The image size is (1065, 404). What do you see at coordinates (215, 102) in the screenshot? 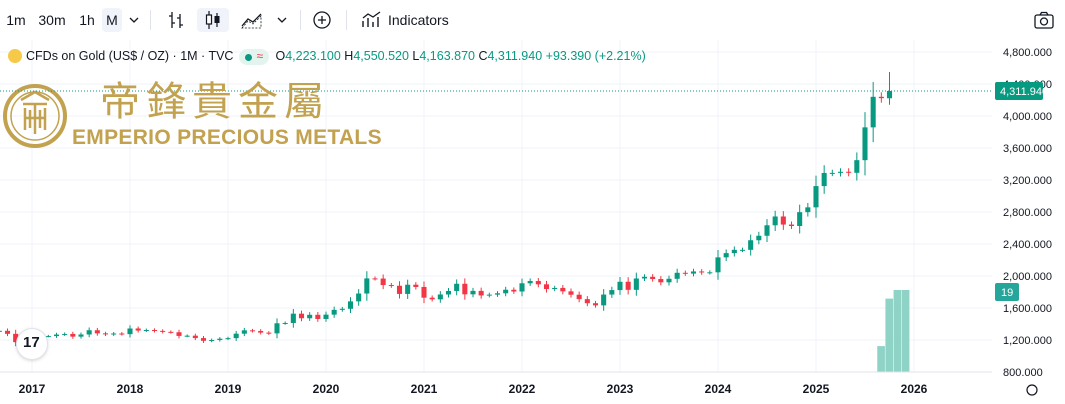
I see `watermark-chinese-title: 帝鋒貴金屬` at bounding box center [215, 102].